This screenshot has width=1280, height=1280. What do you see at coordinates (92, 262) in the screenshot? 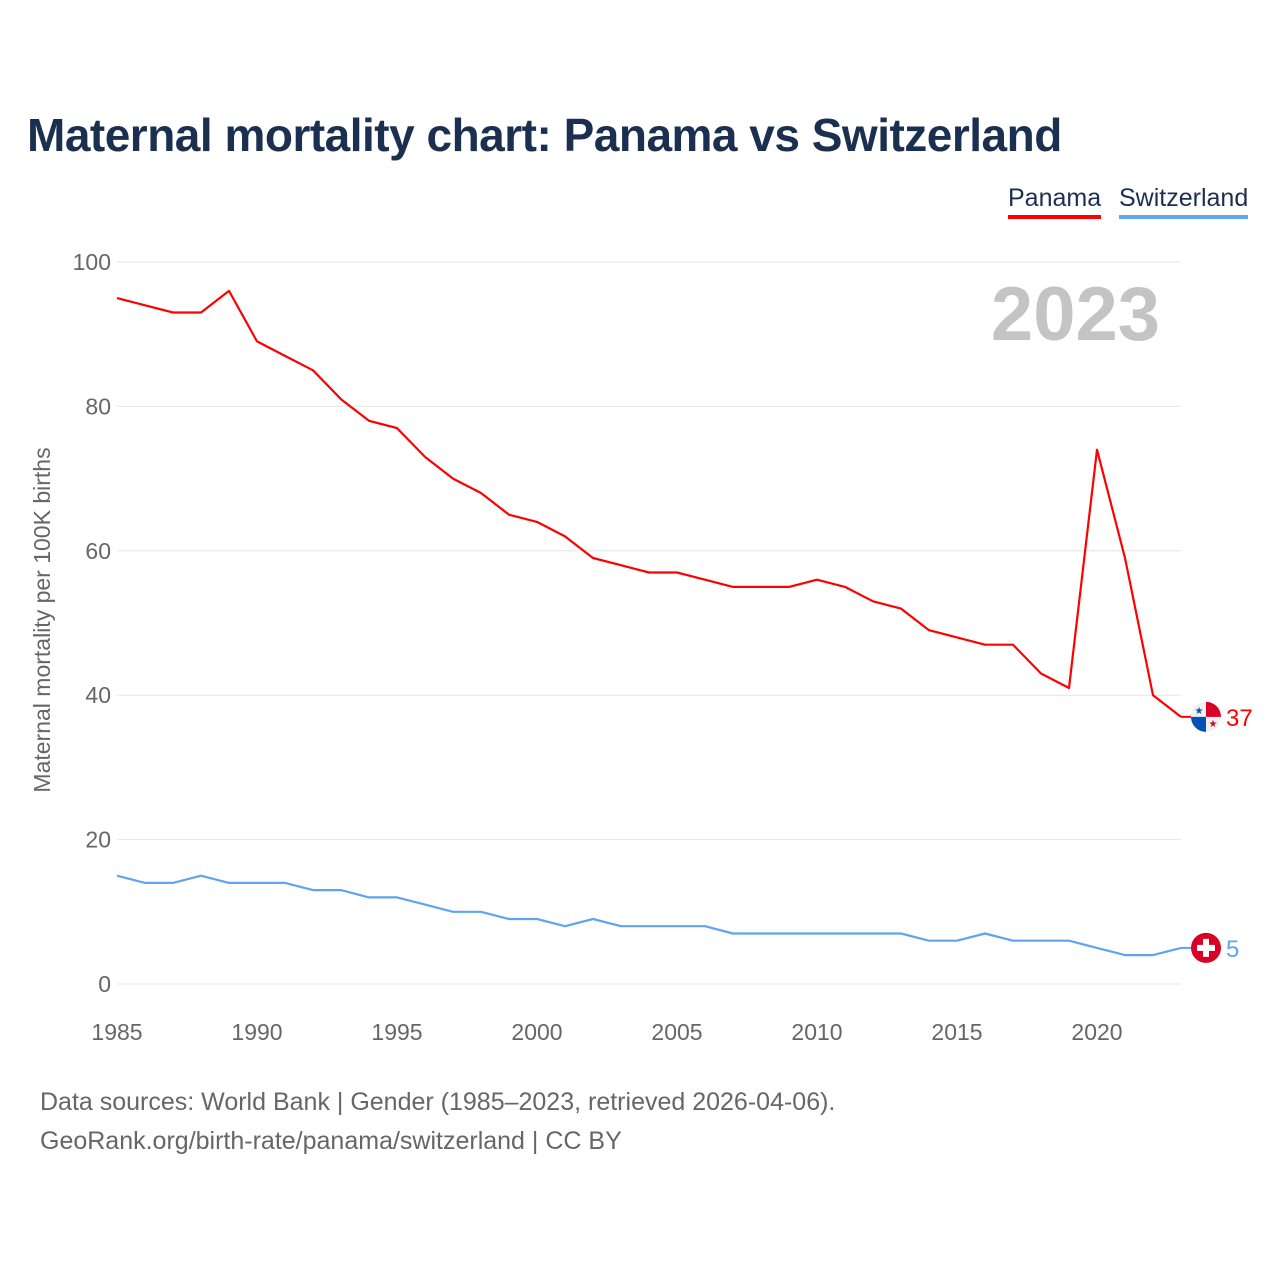
I see `y-tick-label: 100` at bounding box center [92, 262].